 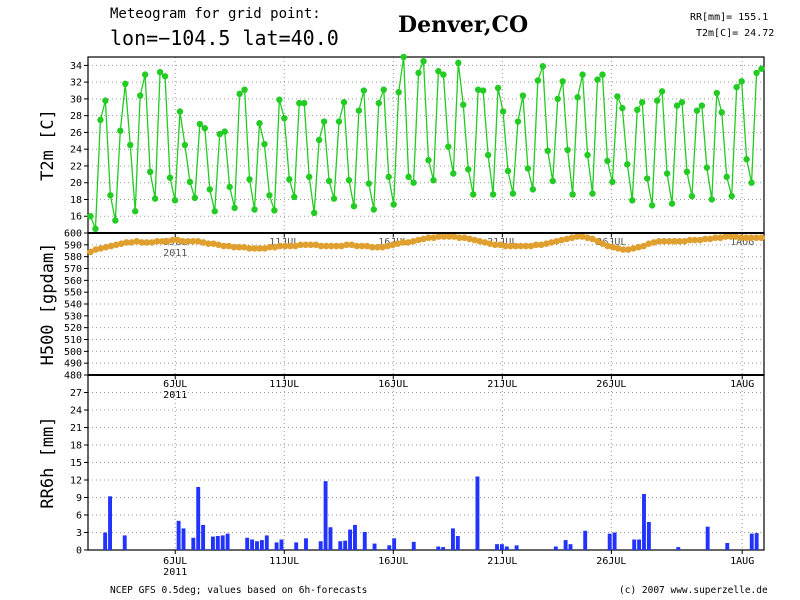 I want to click on y-tick-label: 22, so click(x=76, y=166).